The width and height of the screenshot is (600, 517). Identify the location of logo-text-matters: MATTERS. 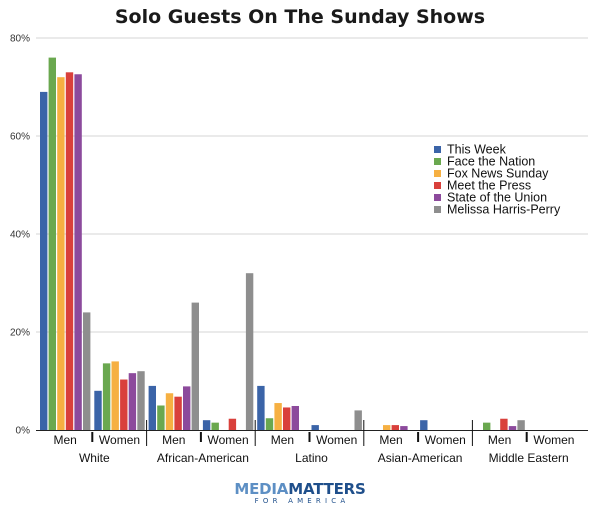
(327, 489).